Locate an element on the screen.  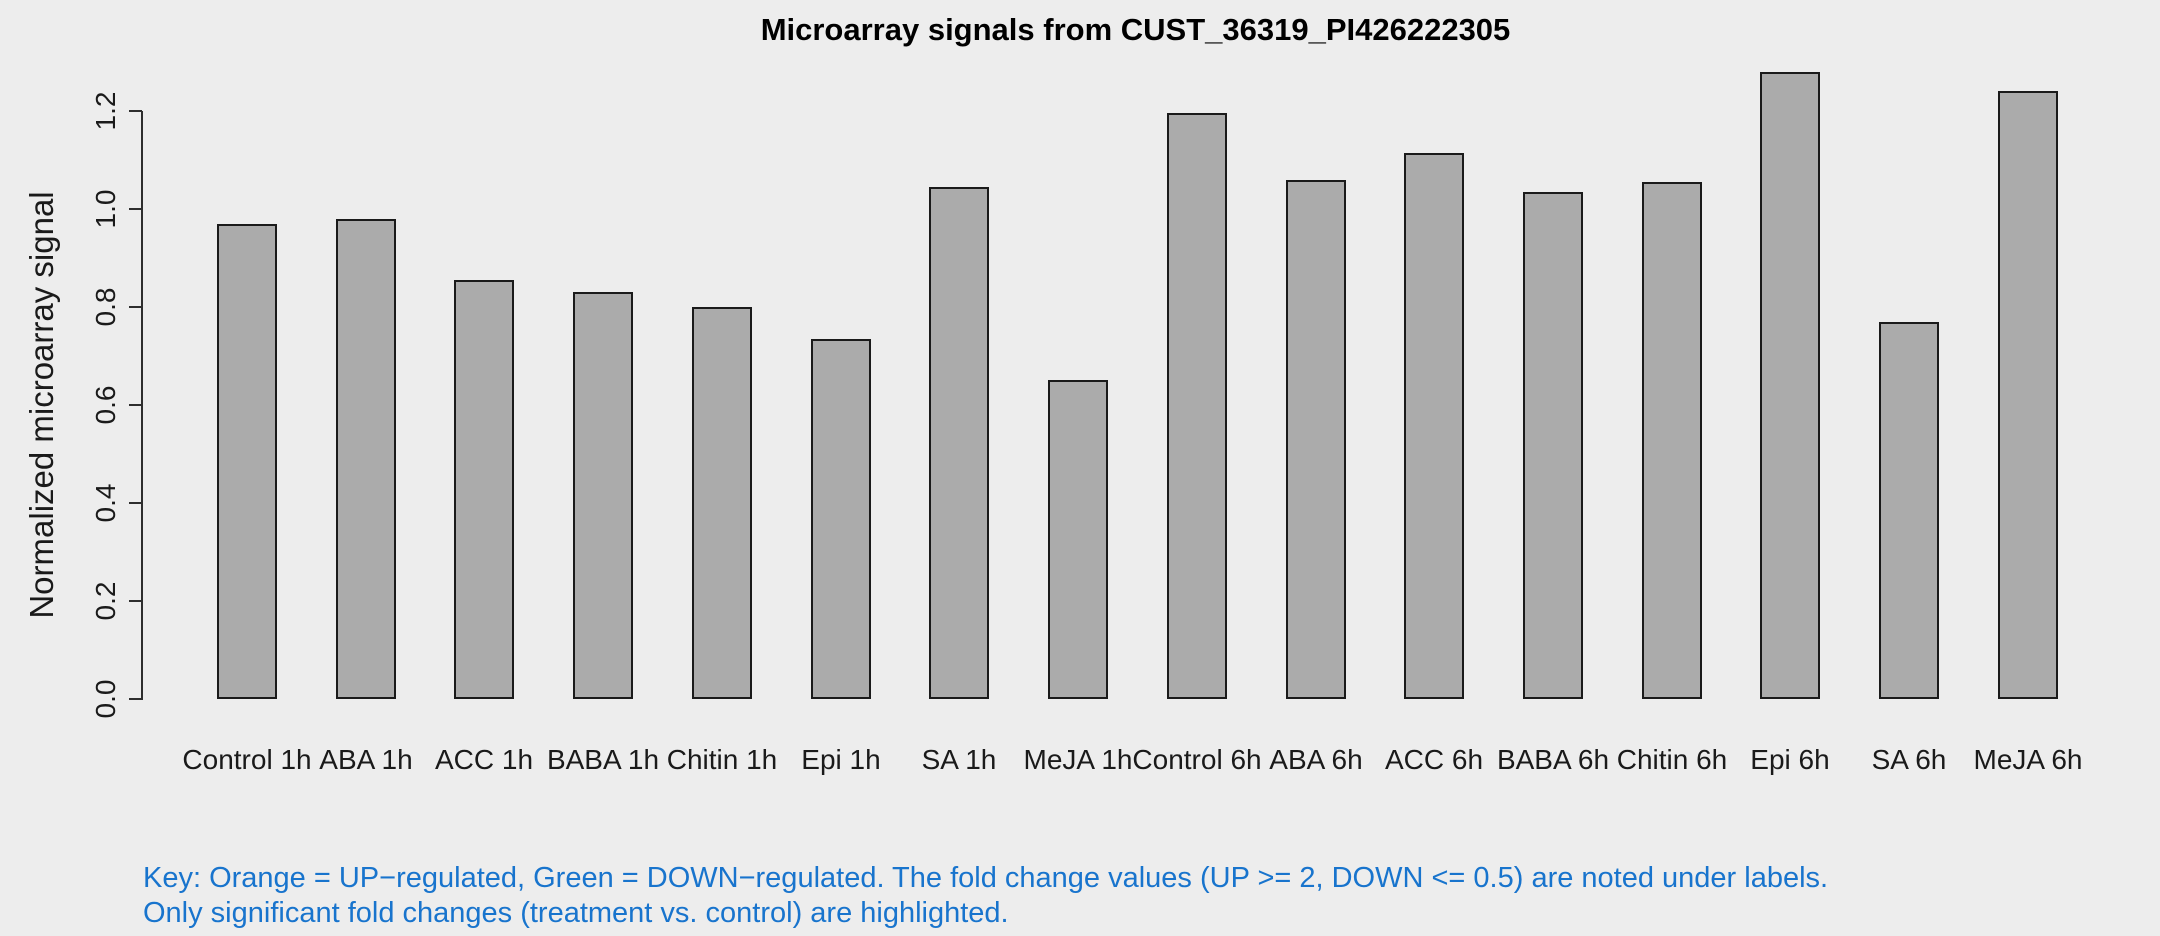
bar-epi-6h is located at coordinates (1790, 385).